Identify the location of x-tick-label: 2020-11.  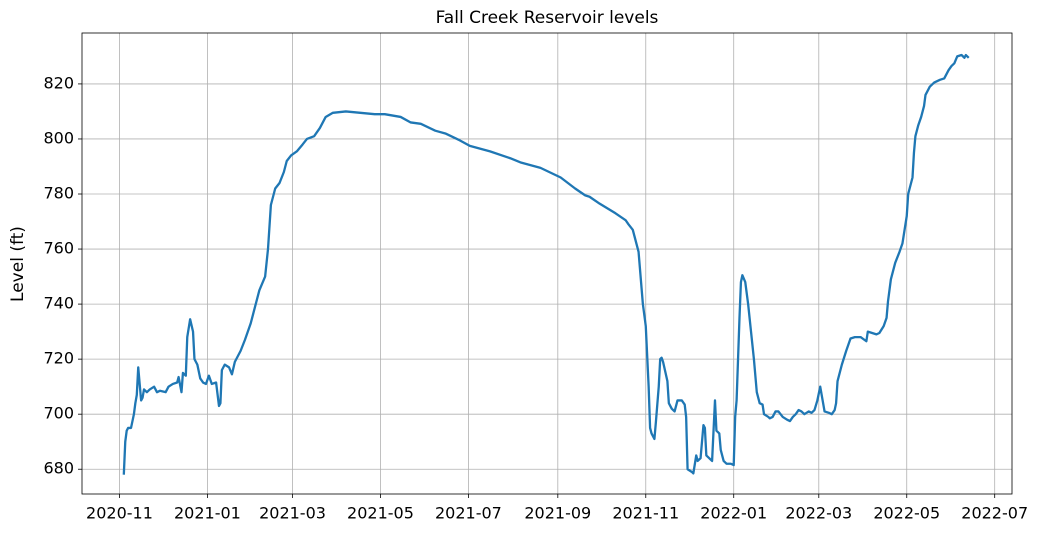
(119, 513).